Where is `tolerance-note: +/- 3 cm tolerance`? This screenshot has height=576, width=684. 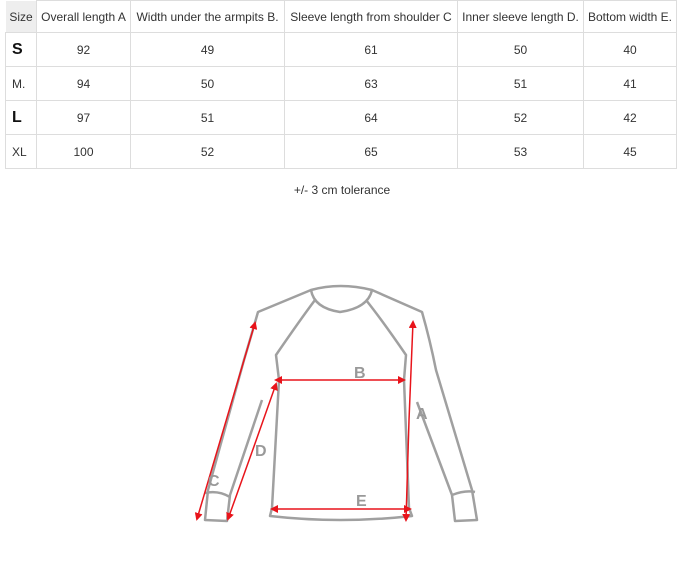
tolerance-note: +/- 3 cm tolerance is located at coordinates (342, 190).